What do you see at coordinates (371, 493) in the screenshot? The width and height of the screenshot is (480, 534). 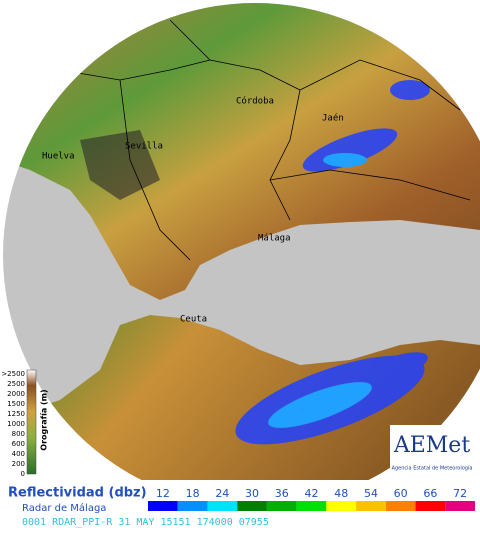 I see `legend-level: 54` at bounding box center [371, 493].